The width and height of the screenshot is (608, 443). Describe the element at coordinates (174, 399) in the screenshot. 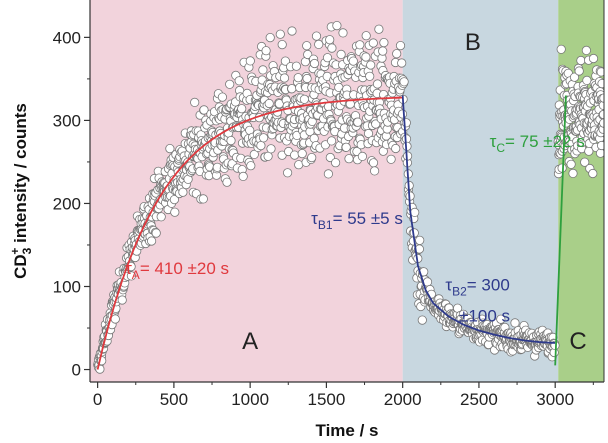

I see `x-tick-label: 500` at that location.